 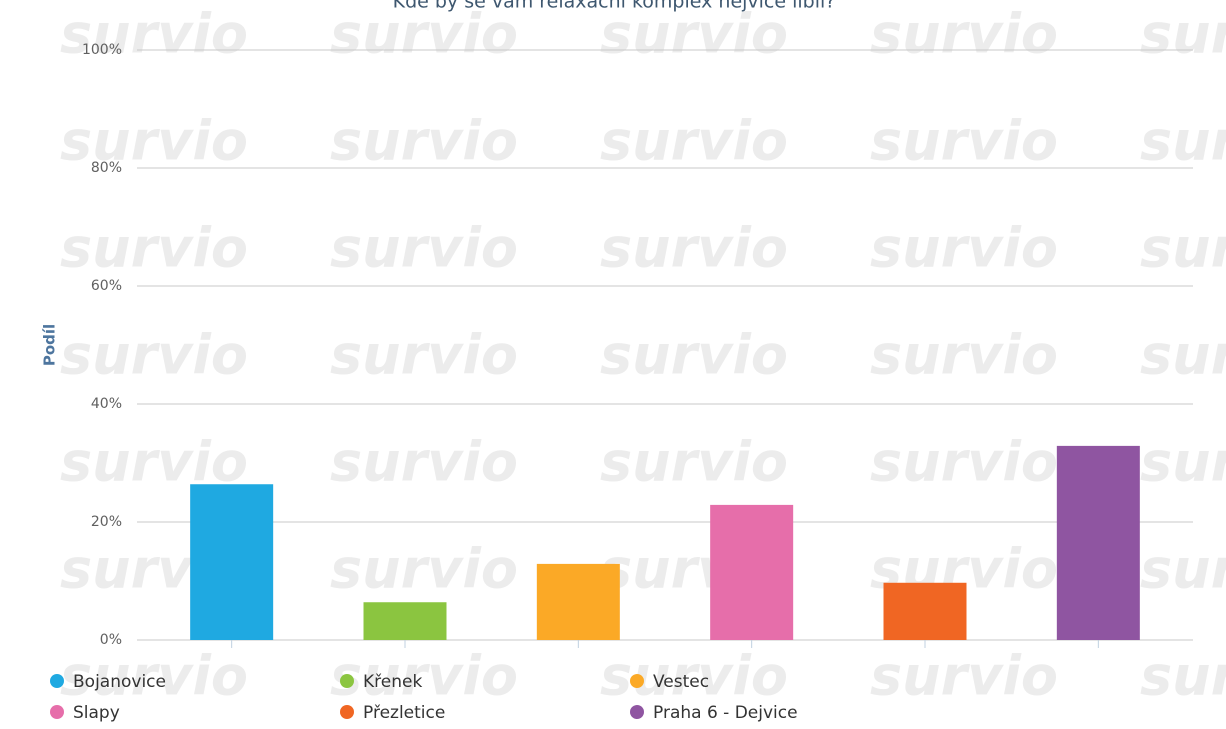 What do you see at coordinates (119, 682) in the screenshot?
I see `legend-label: Bojanovice` at bounding box center [119, 682].